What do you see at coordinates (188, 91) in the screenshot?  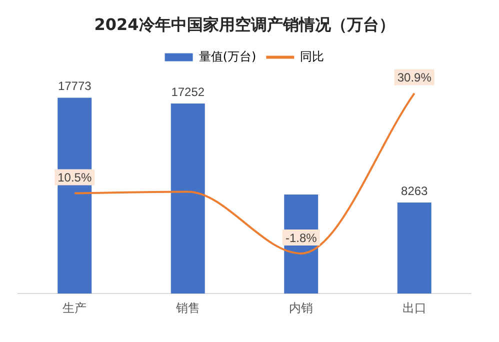 I see `data-label: 17252` at bounding box center [188, 91].